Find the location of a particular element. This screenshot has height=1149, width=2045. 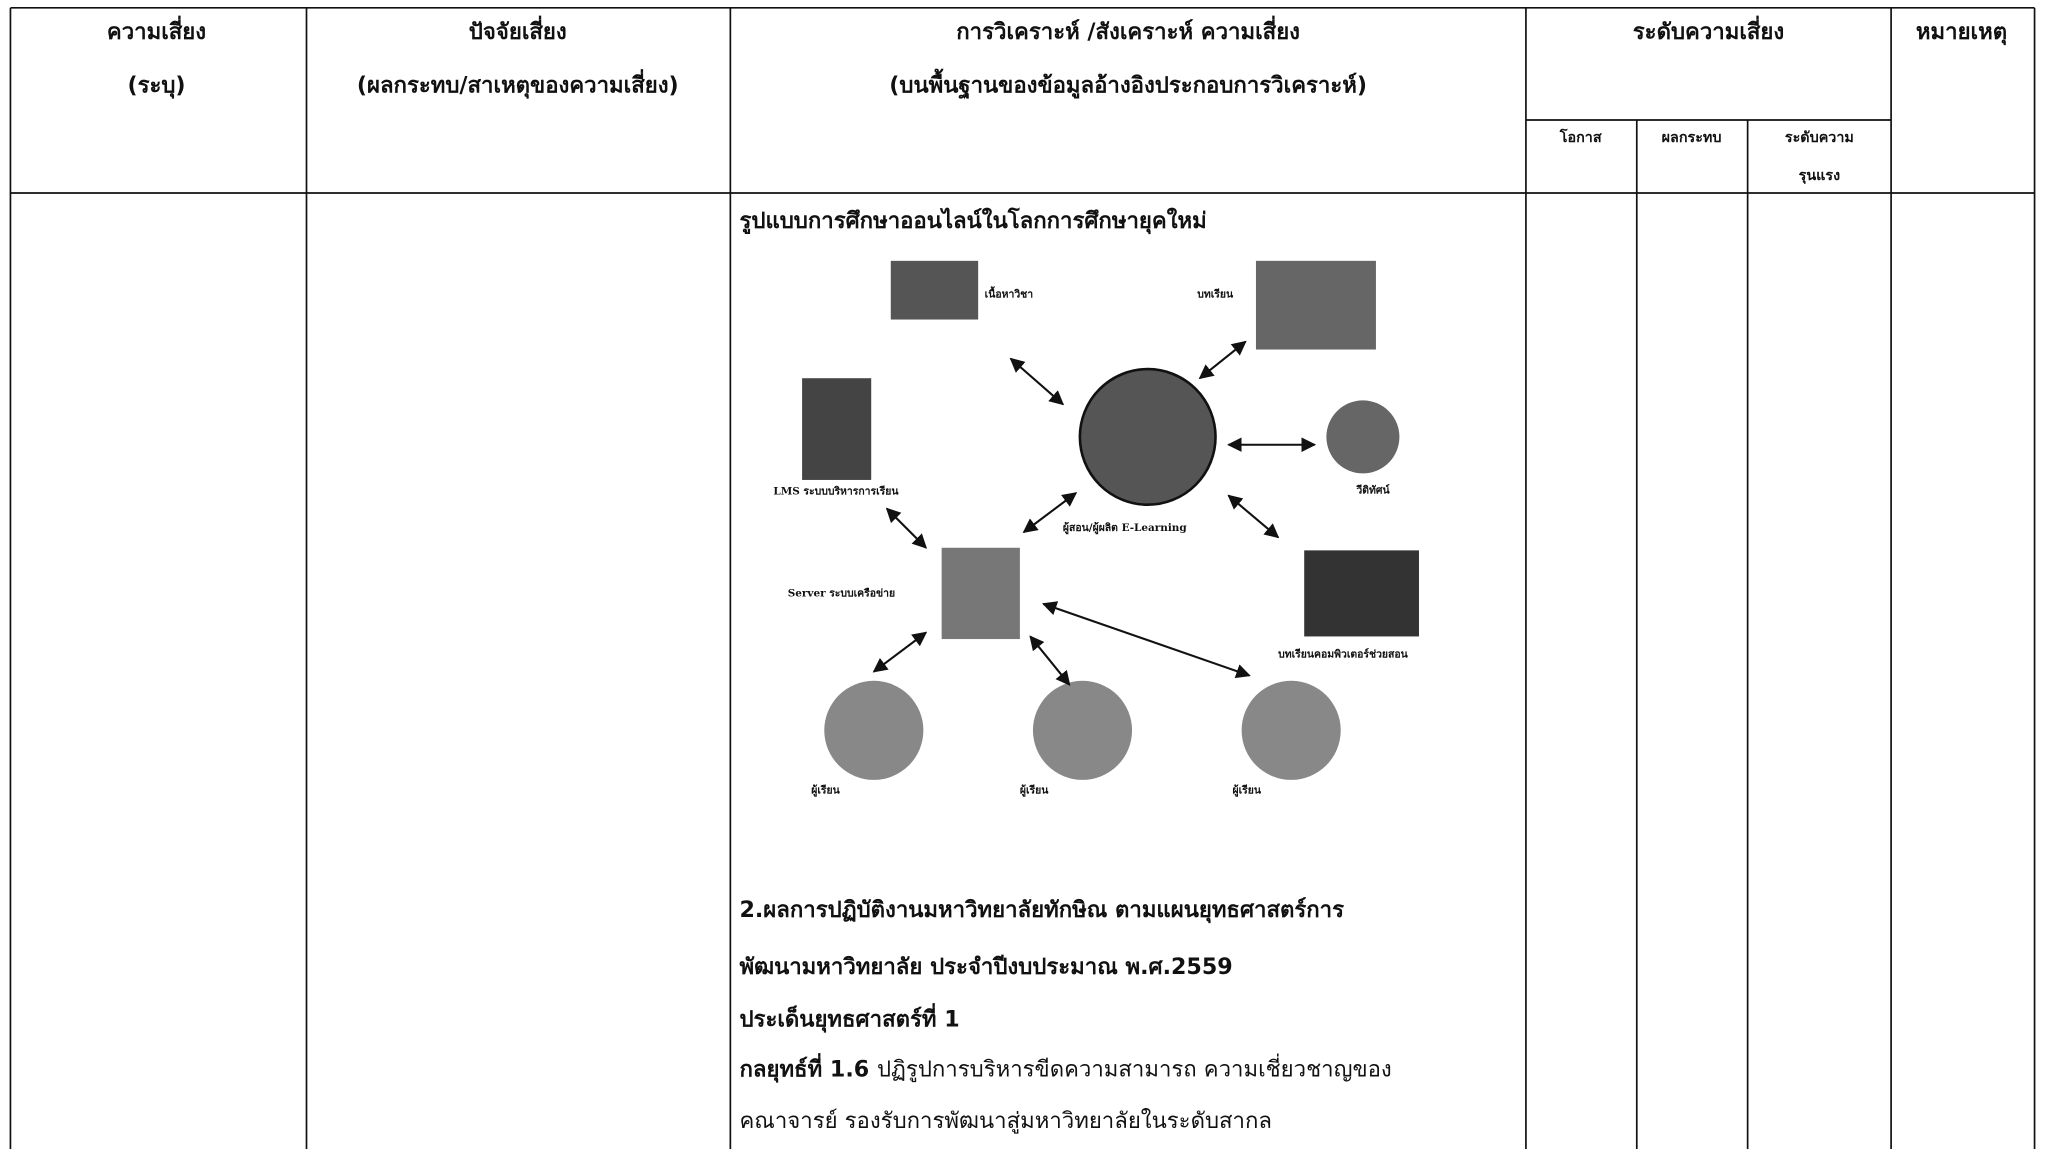

header-risk: ความเสี่ยง is located at coordinates (156, 30).